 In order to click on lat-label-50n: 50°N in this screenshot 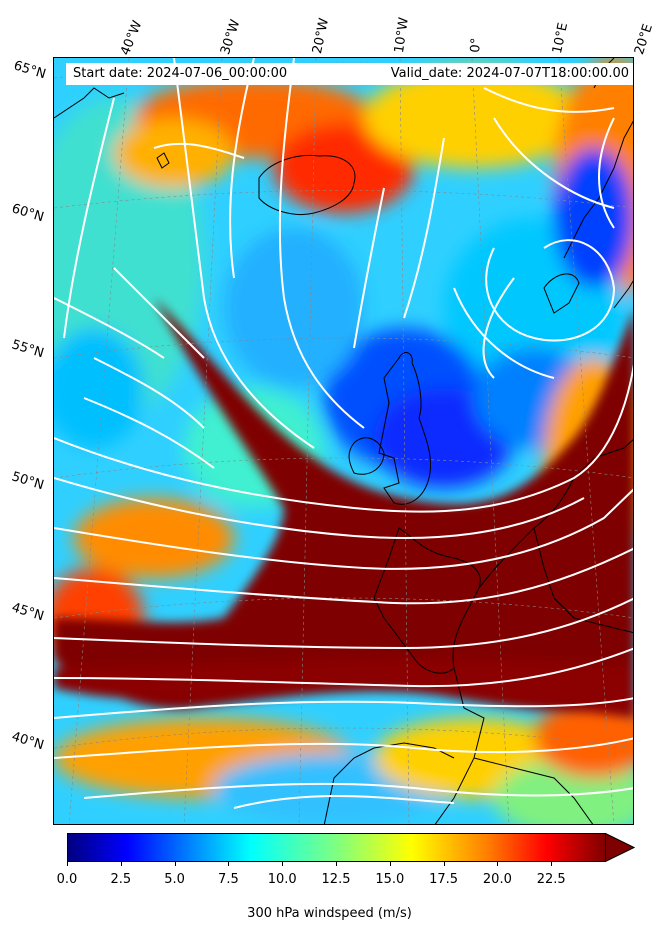, I will do `click(27, 481)`.